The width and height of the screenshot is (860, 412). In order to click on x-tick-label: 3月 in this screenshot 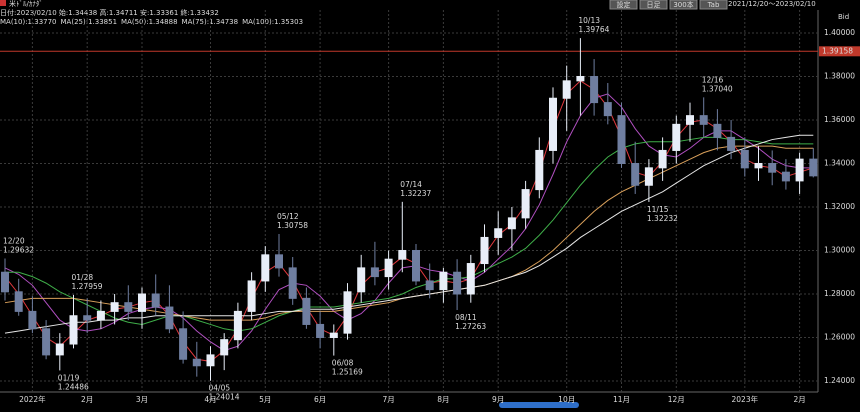, I will do `click(142, 399)`.